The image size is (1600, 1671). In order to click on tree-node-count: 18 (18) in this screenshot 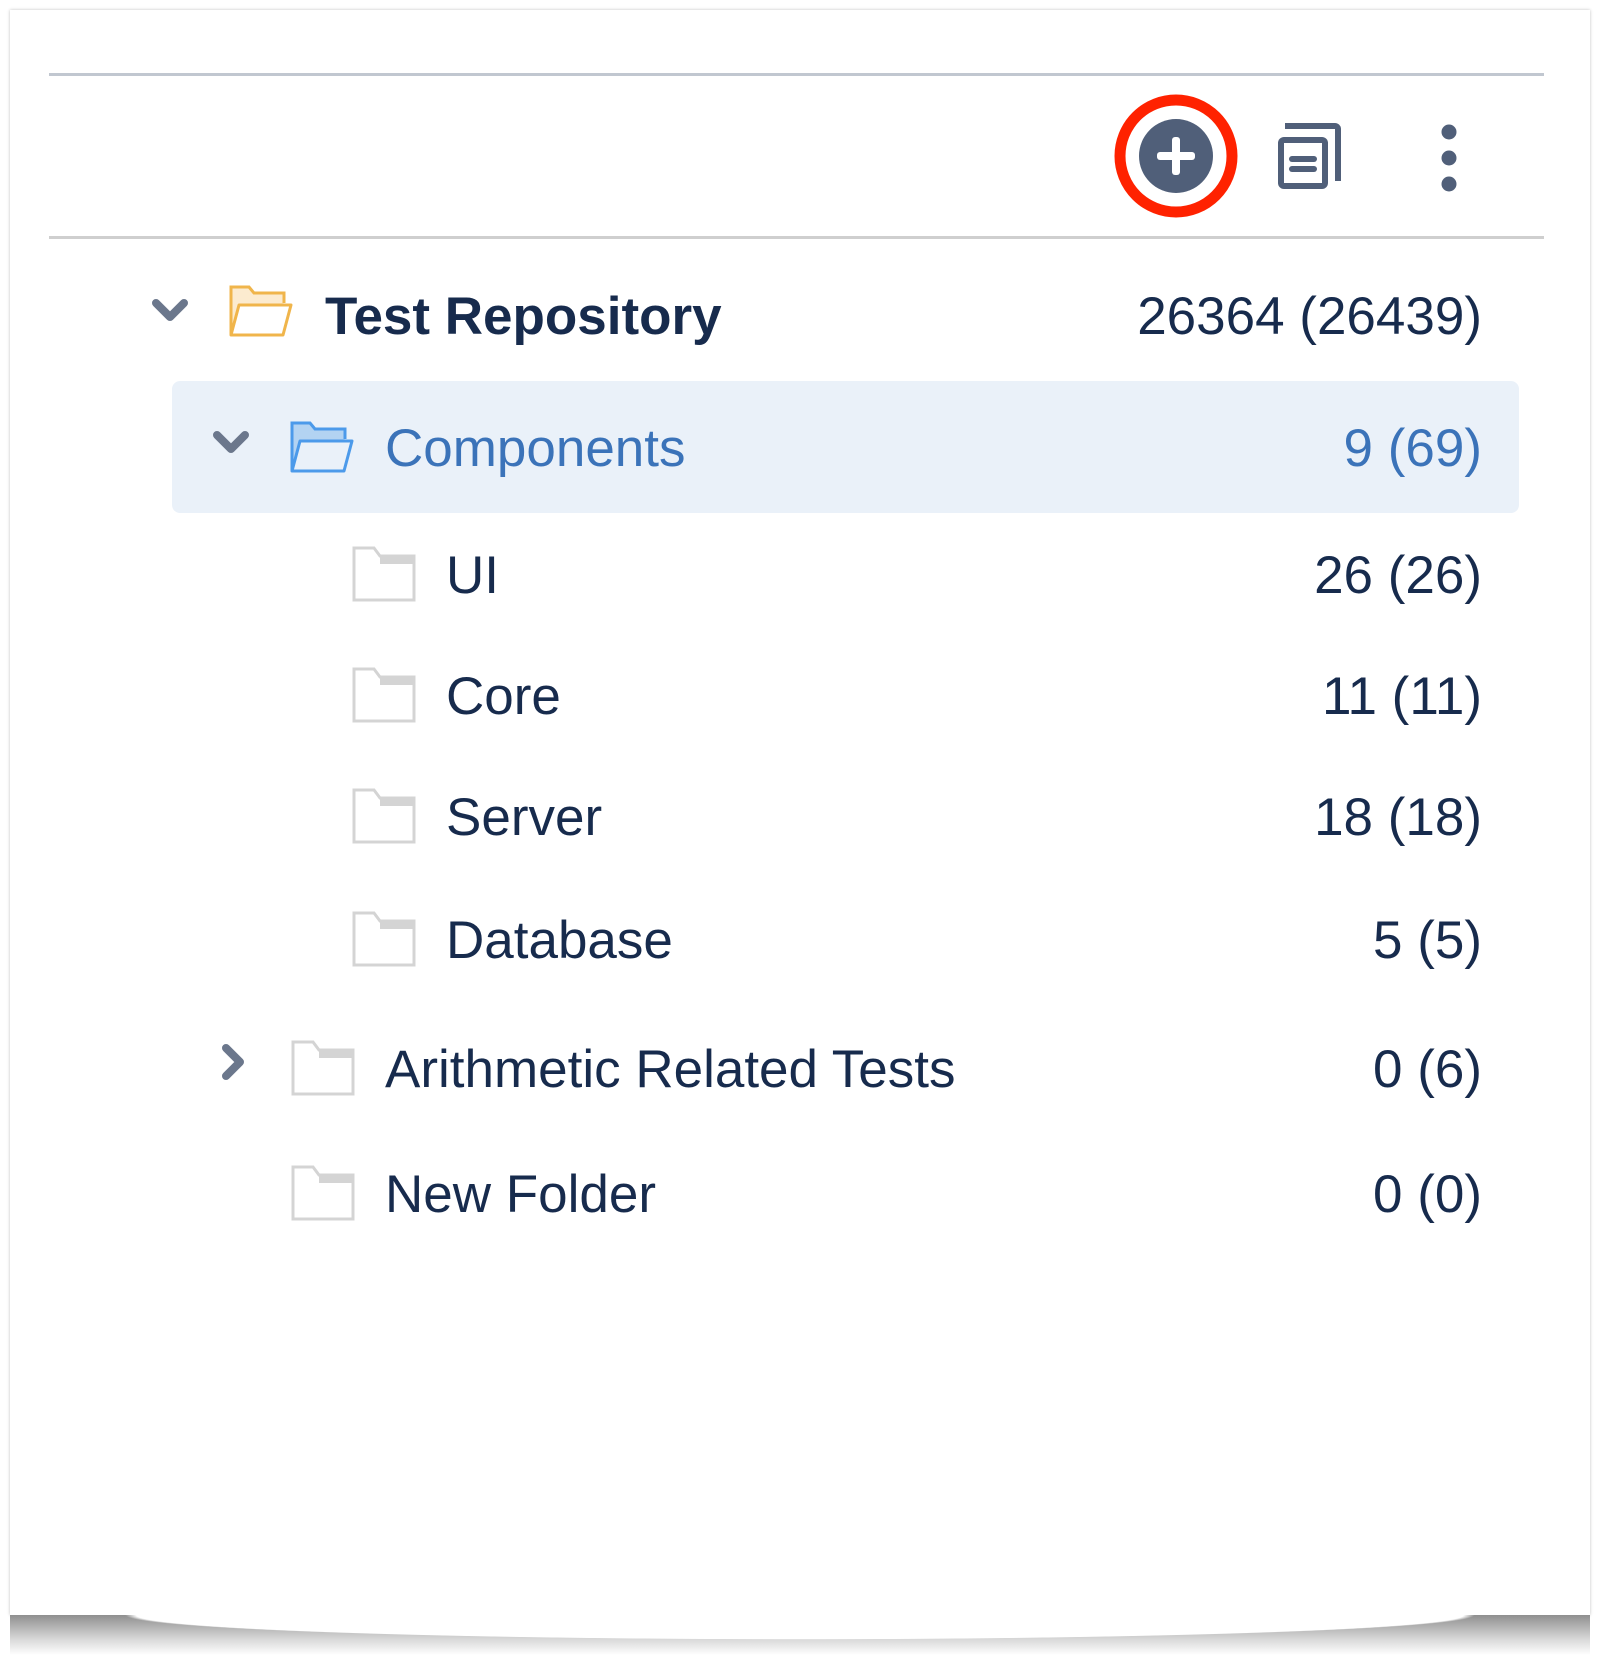, I will do `click(1398, 817)`.